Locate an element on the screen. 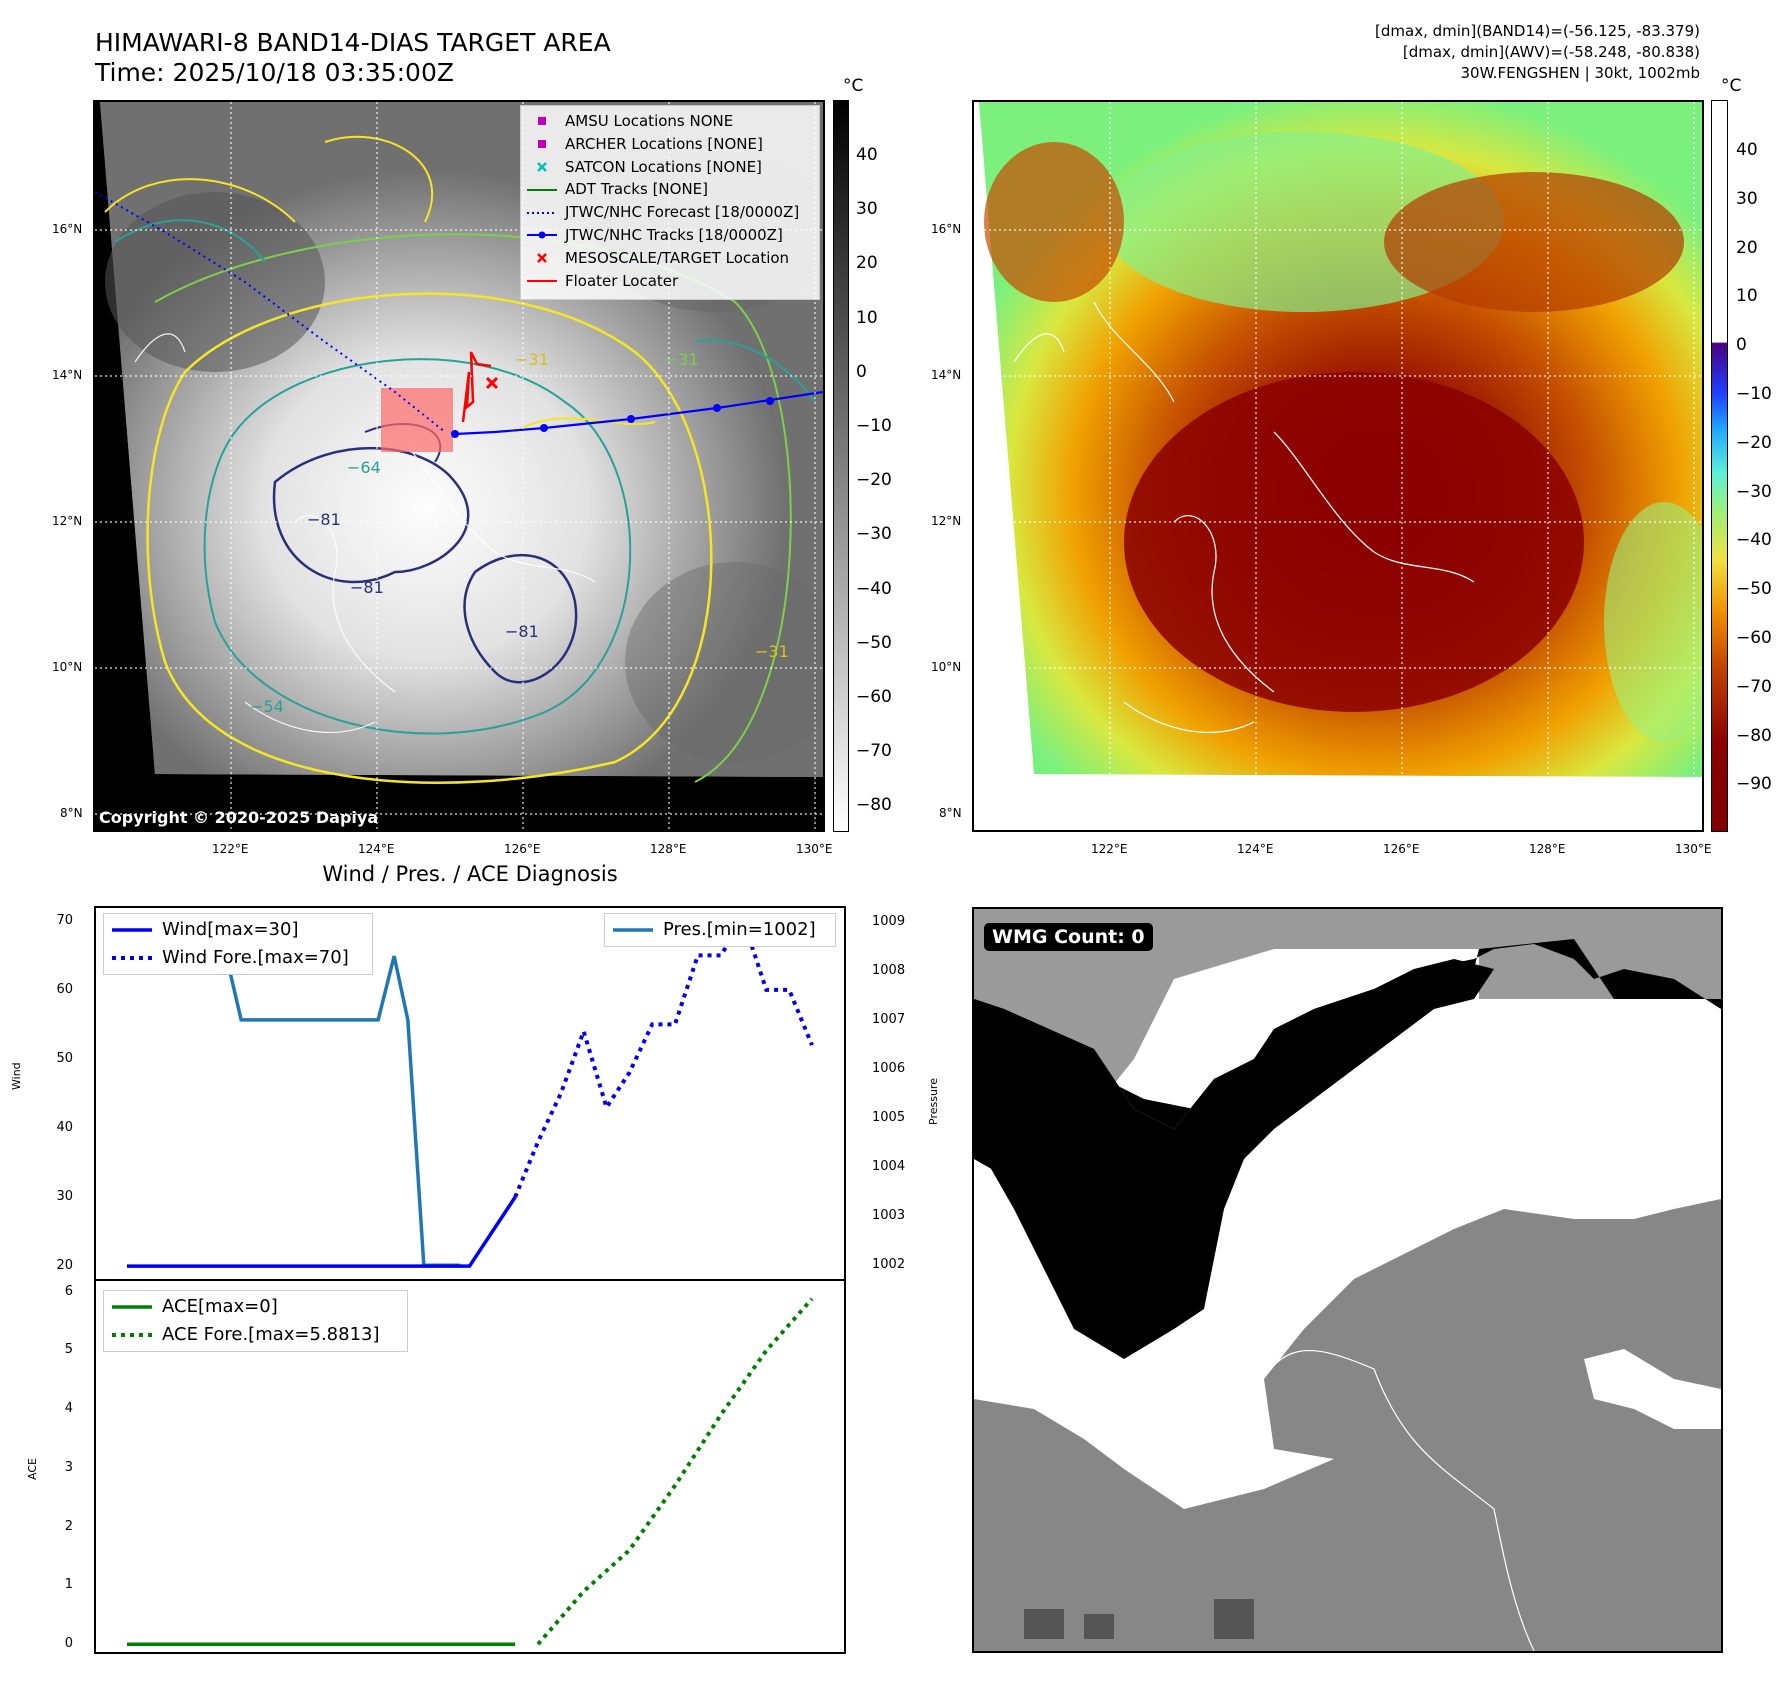 The width and height of the screenshot is (1788, 1690). ace-legend: ACE[max=0] ACE Fore.[max=5.8813] is located at coordinates (255, 1321).